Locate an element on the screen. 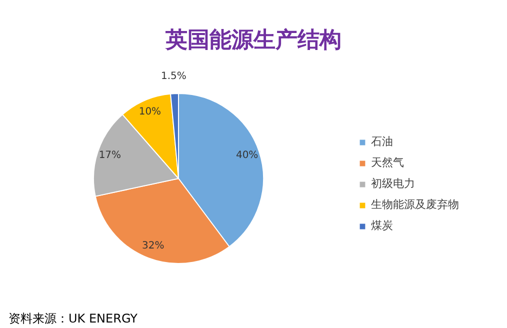  legend-label: 初级电力 is located at coordinates (393, 183).